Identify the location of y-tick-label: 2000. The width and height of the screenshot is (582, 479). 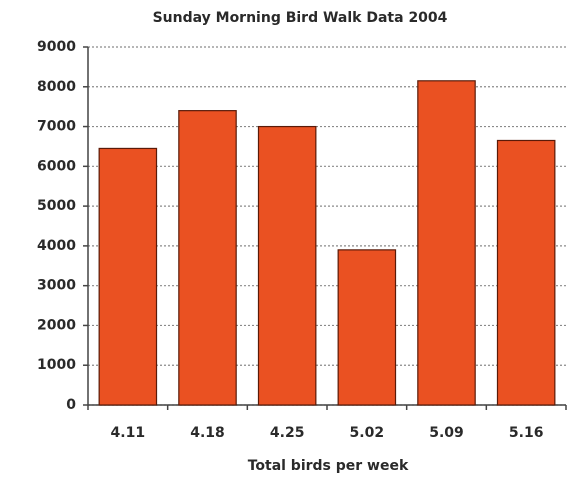
(56, 325).